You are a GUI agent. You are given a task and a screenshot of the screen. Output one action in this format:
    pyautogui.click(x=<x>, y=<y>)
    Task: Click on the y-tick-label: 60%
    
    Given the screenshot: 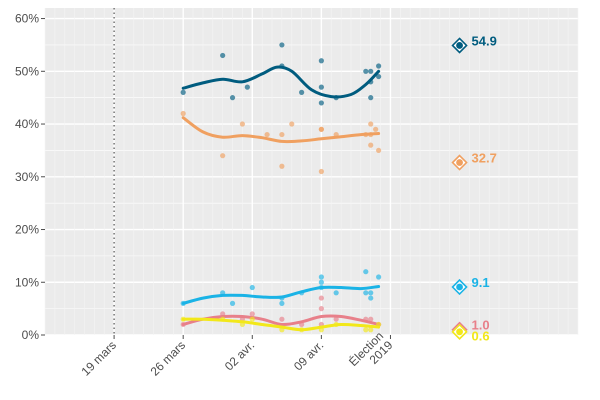 What is the action you would take?
    pyautogui.click(x=27, y=19)
    